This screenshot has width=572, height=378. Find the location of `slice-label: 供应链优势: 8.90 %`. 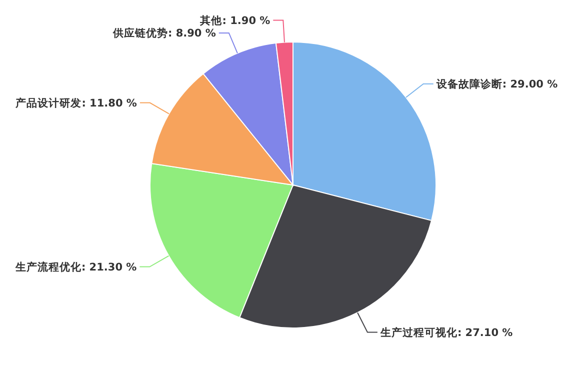

slice-label: 供应链优势: 8.90 % is located at coordinates (164, 33).